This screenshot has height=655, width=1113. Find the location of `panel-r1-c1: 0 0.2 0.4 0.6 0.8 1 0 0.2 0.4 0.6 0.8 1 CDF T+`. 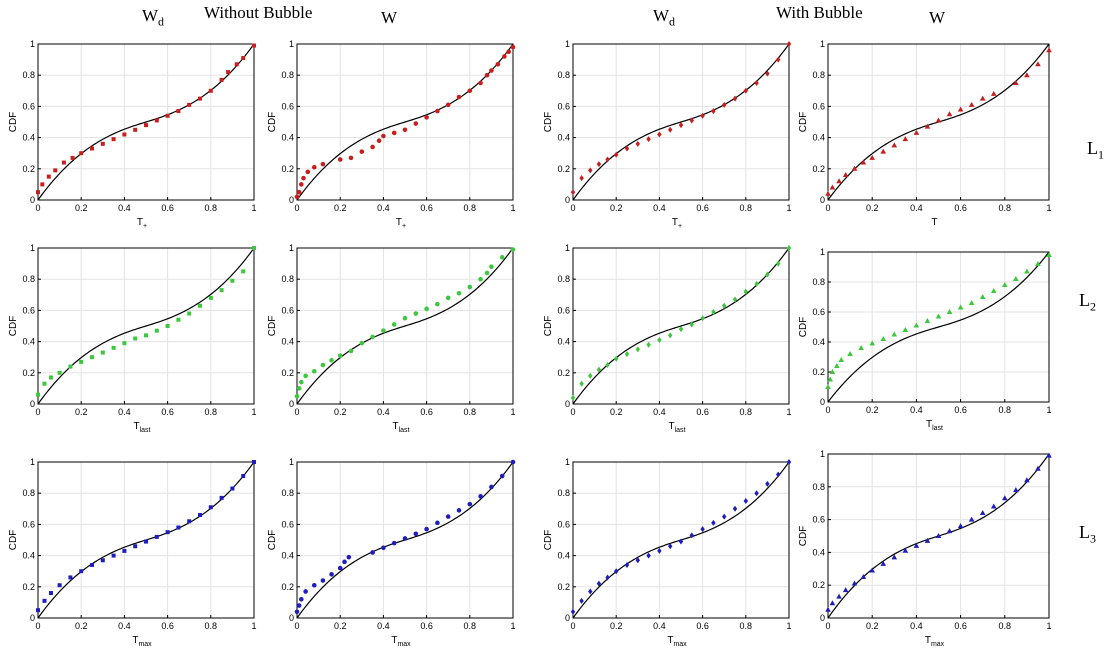

panel-r1-c1: 0 0.2 0.4 0.6 0.8 1 0 0.2 0.4 0.6 0.8 1 CDF T+ is located at coordinates (132, 134).